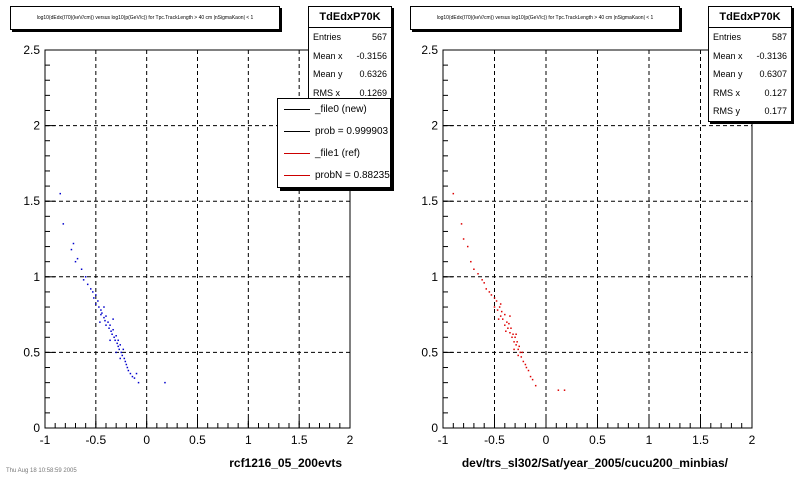  Describe the element at coordinates (95, 440) in the screenshot. I see `x-tick-label: -0.5` at that location.